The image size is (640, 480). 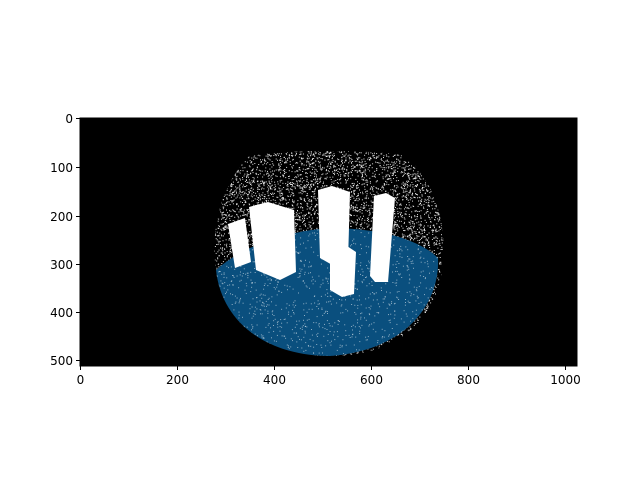 I want to click on x-tick: 400, so click(x=274, y=376).